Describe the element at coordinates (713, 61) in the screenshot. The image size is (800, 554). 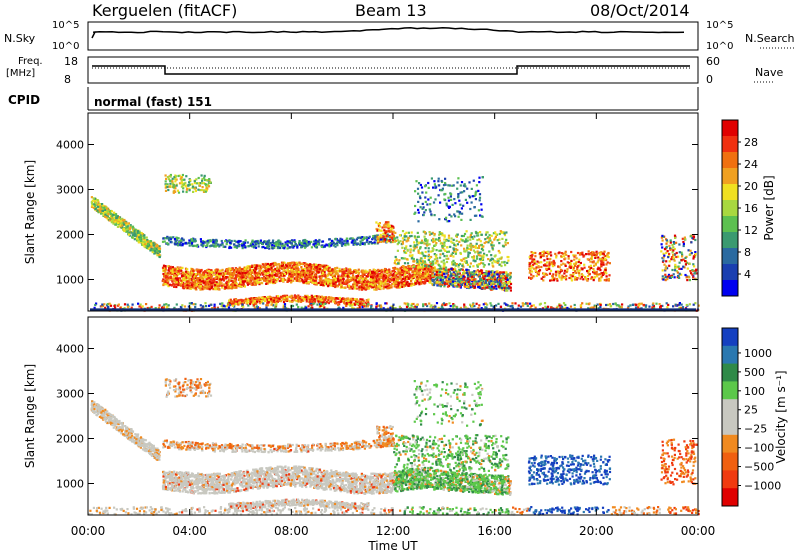
I see `nave-tick-top: 60` at that location.